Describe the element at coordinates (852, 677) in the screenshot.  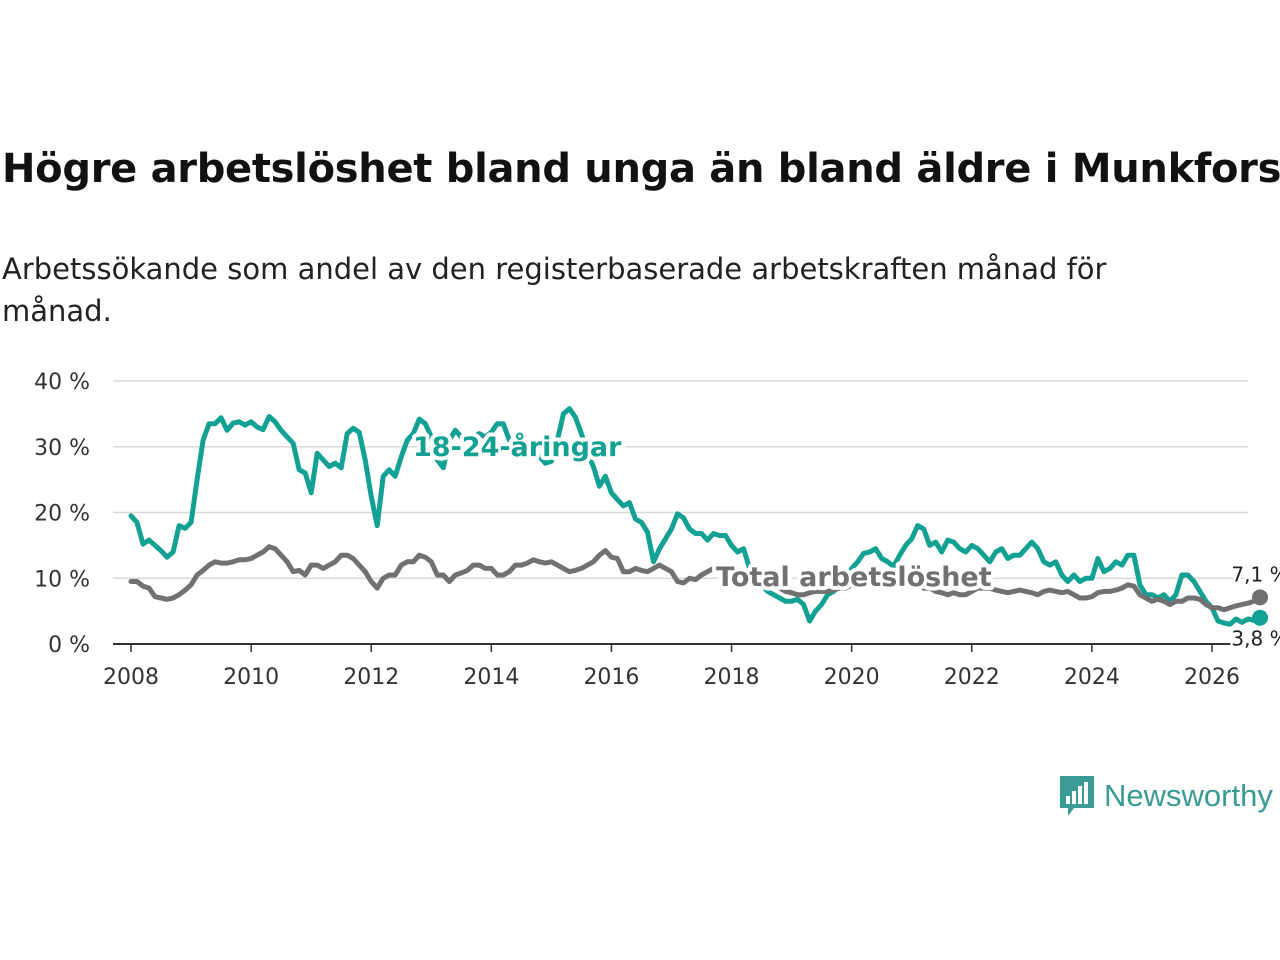
I see `x-tick-label: 2020` at that location.